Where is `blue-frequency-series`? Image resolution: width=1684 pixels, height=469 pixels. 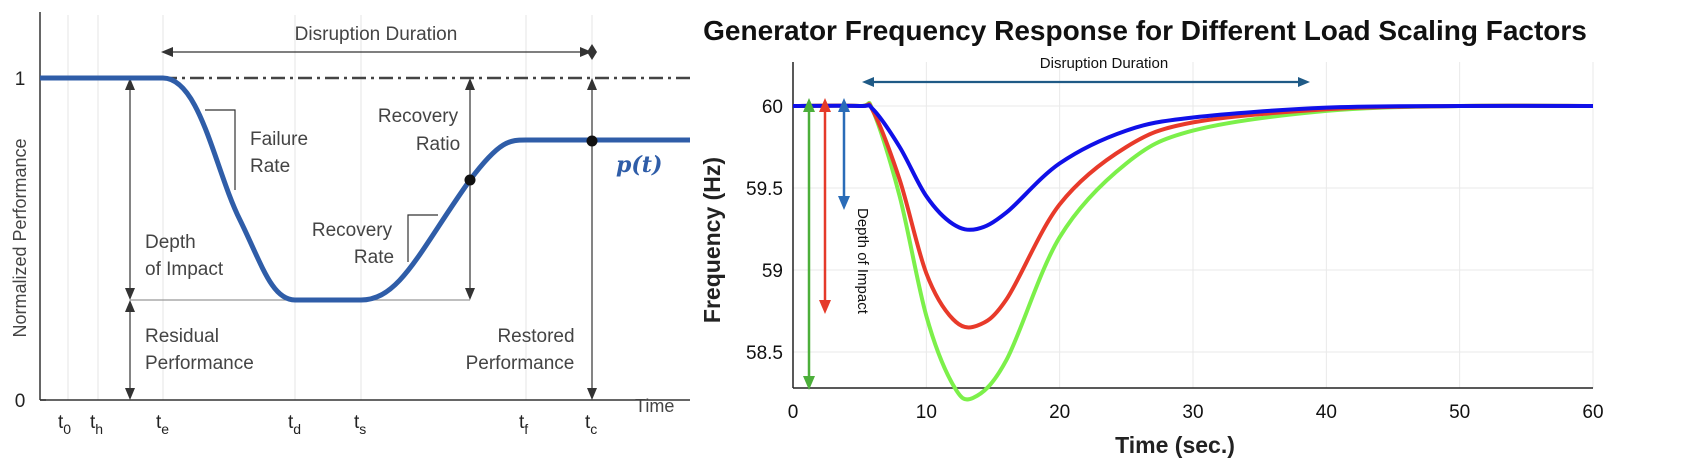
blue-frequency-series is located at coordinates (1193, 167).